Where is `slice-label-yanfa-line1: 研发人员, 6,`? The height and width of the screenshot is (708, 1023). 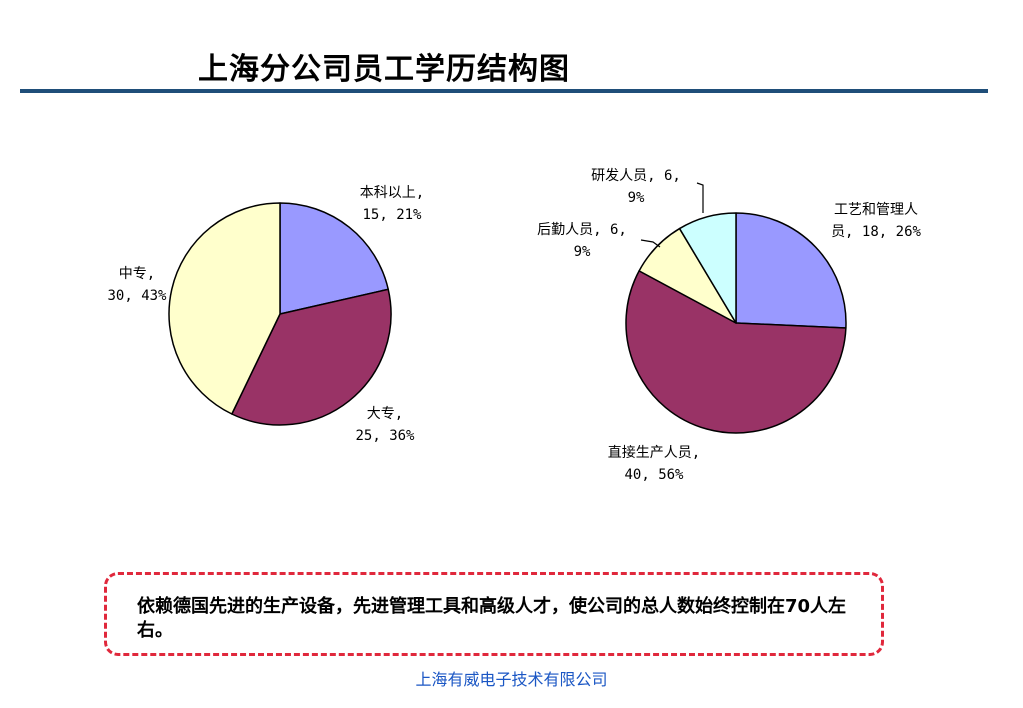 slice-label-yanfa-line1: 研发人员, 6, is located at coordinates (636, 176).